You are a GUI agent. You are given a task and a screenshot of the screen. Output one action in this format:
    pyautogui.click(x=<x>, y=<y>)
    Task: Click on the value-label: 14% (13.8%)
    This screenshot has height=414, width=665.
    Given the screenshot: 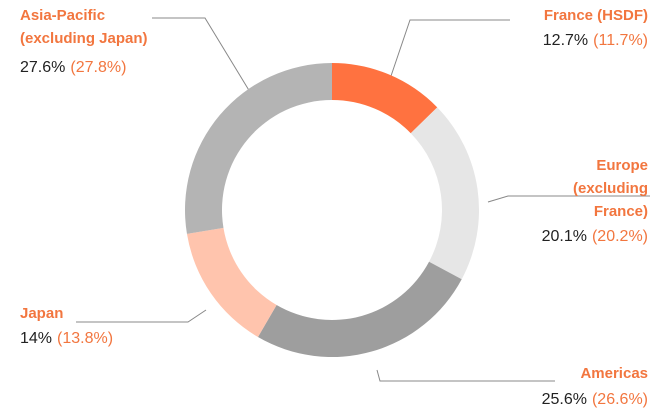 What is the action you would take?
    pyautogui.click(x=66, y=338)
    